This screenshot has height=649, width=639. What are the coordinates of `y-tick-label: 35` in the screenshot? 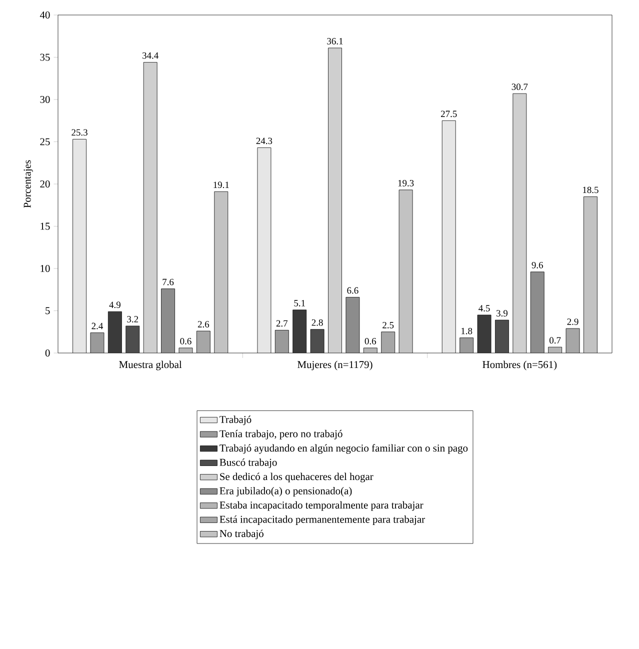 It's located at (45, 57).